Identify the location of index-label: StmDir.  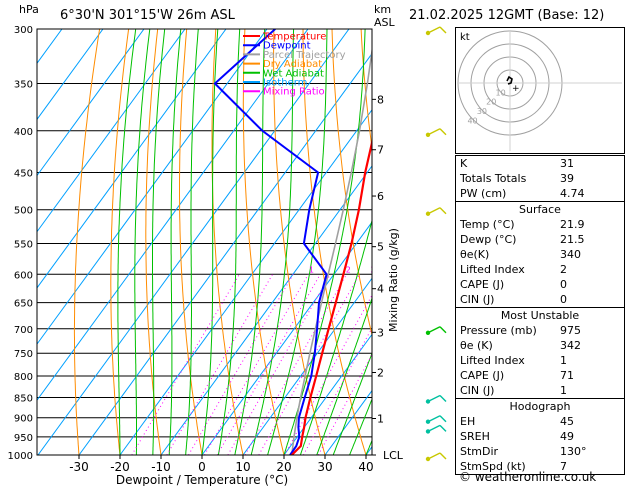
(479, 451).